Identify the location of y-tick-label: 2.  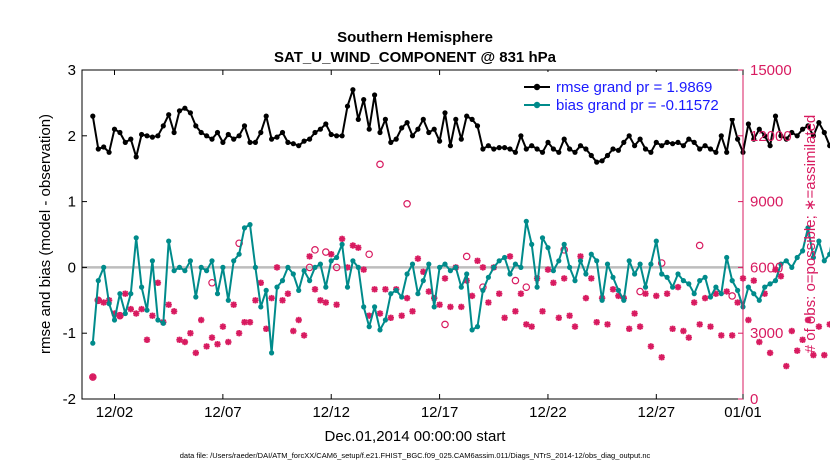
(72, 136).